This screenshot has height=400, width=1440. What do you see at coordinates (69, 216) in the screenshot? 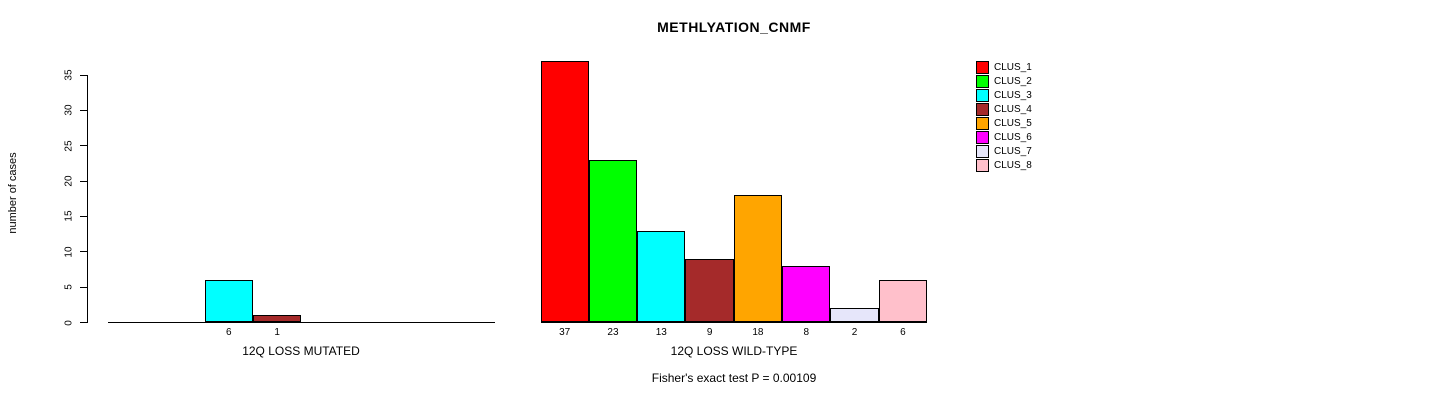
I see `y-tick-label: 15` at bounding box center [69, 216].